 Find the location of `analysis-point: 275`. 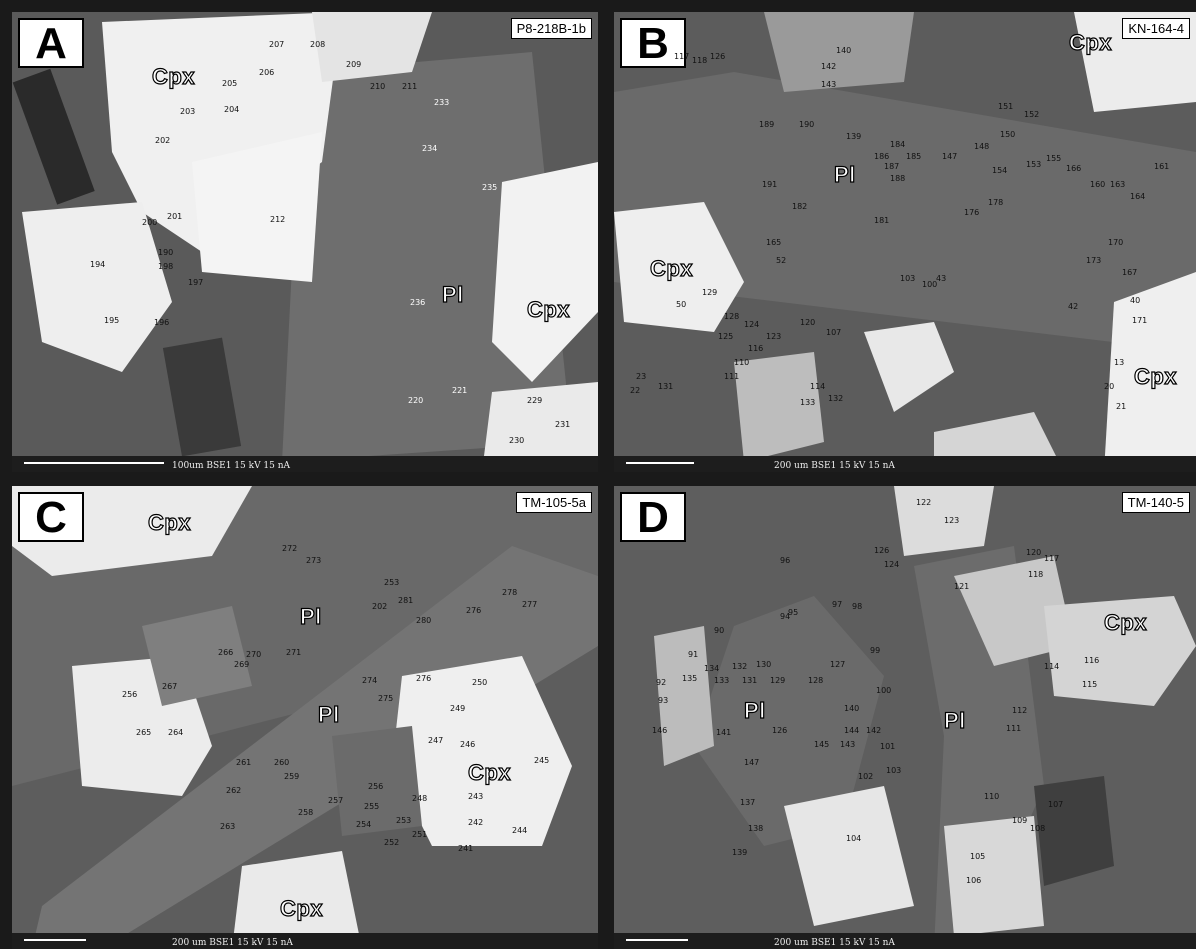

analysis-point: 275 is located at coordinates (386, 698).